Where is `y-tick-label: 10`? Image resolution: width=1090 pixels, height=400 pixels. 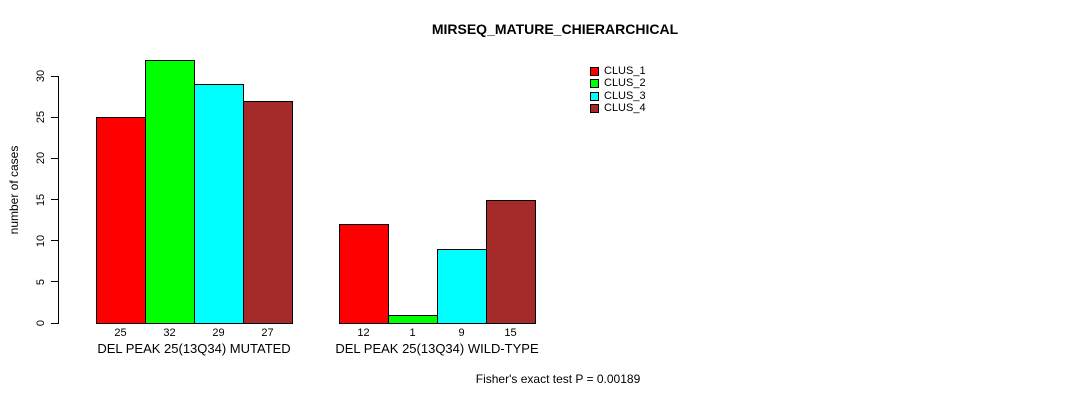 y-tick-label: 10 is located at coordinates (41, 240).